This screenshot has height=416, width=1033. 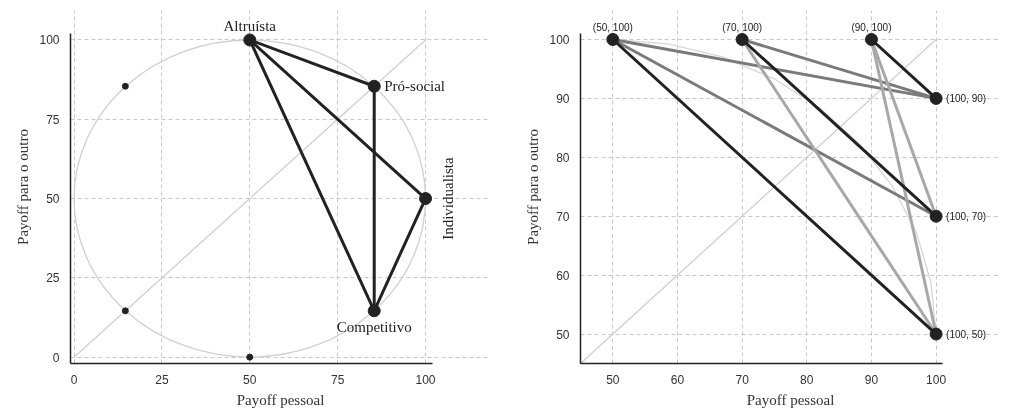 What do you see at coordinates (871, 379) in the screenshot?
I see `x-tick-label: 90` at bounding box center [871, 379].